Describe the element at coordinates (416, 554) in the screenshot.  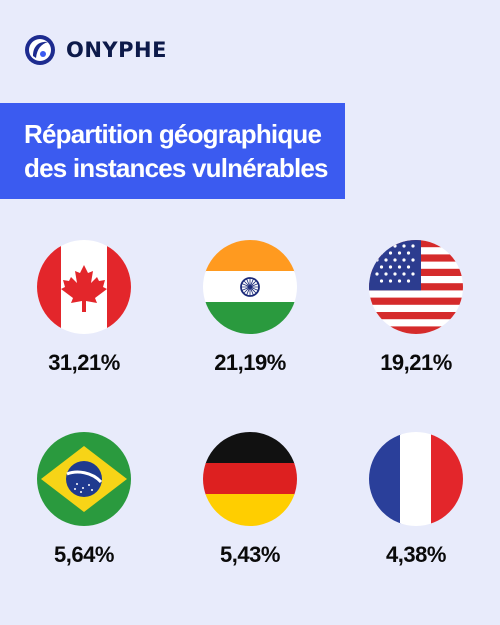
I see `value-france: 4,38%` at that location.